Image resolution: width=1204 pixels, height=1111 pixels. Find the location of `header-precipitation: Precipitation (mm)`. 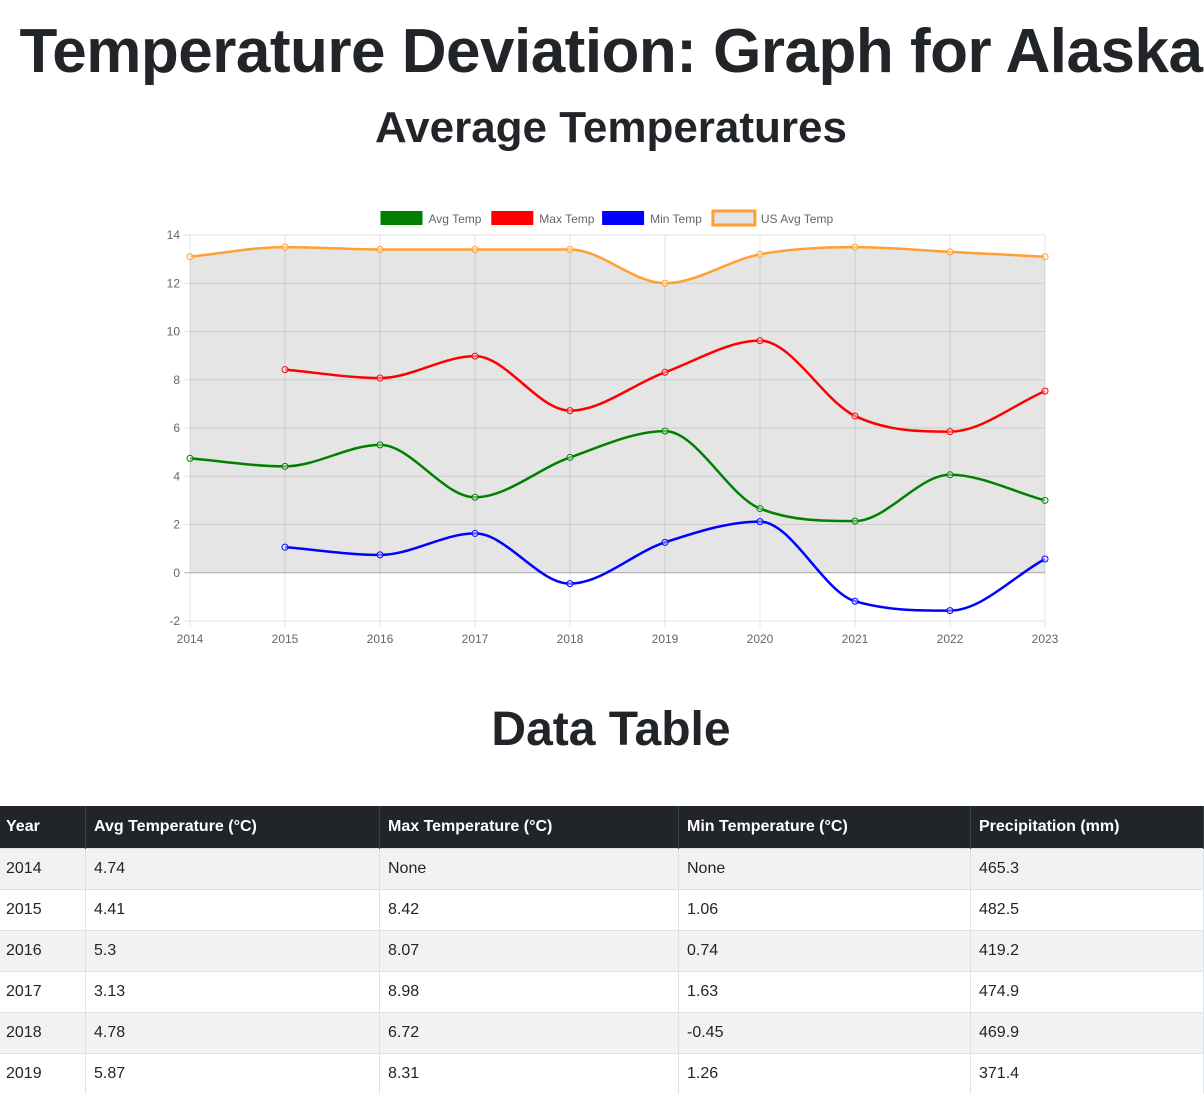

header-precipitation: Precipitation (mm) is located at coordinates (1087, 827).